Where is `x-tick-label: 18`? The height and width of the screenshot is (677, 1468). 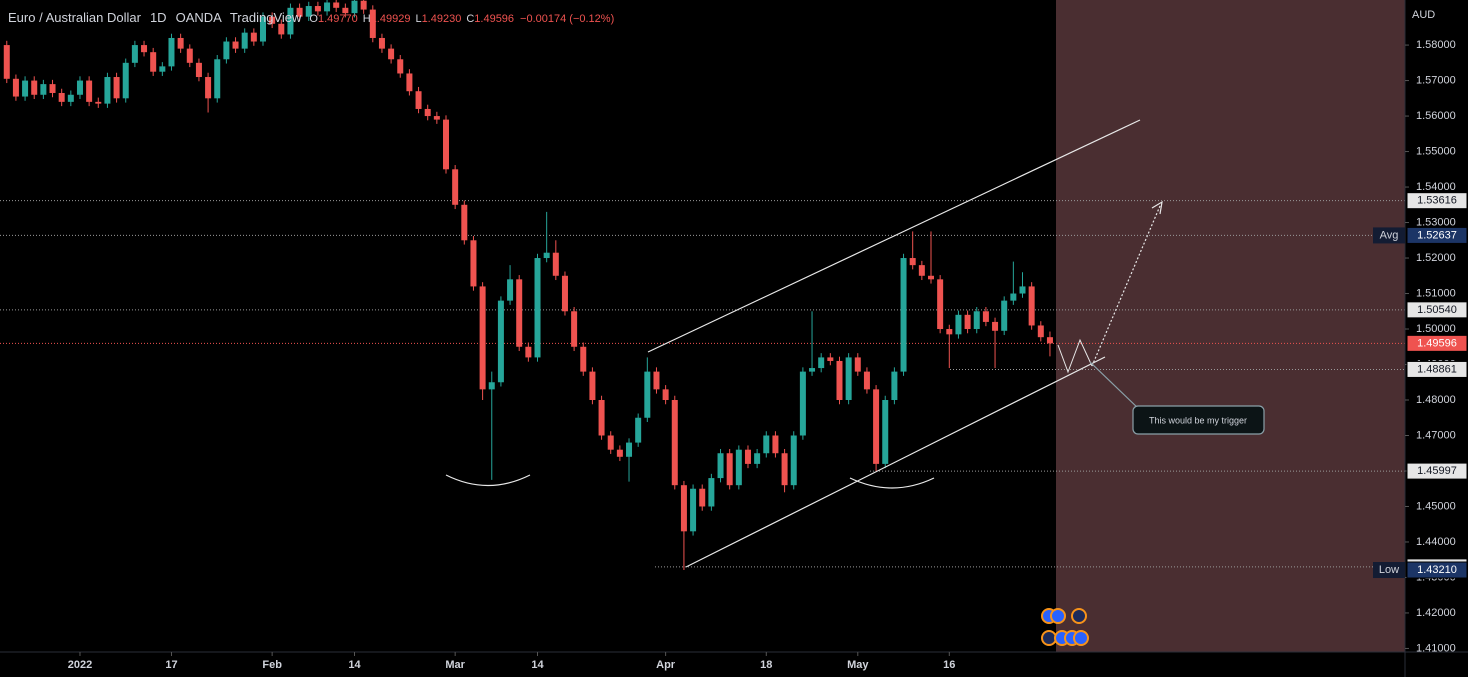 x-tick-label: 18 is located at coordinates (766, 665).